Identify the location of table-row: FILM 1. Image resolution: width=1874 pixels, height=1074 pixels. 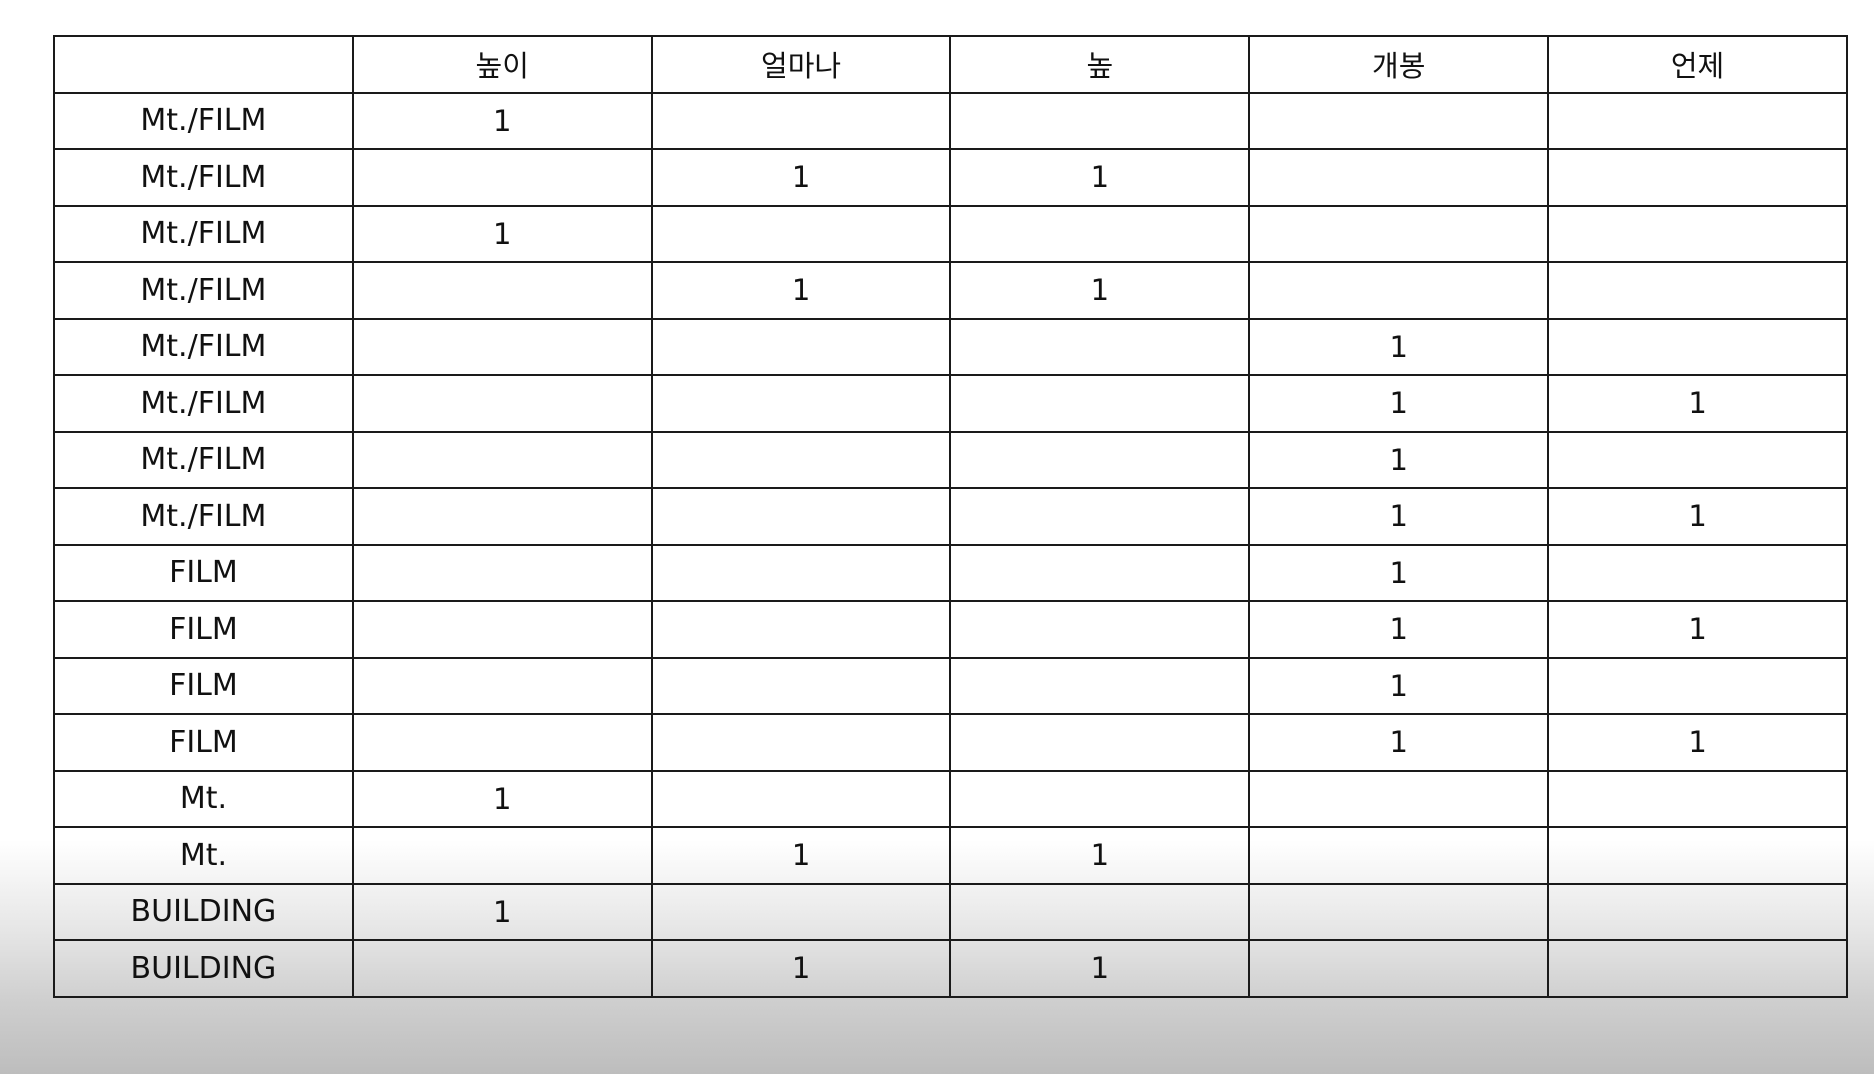
(950, 685).